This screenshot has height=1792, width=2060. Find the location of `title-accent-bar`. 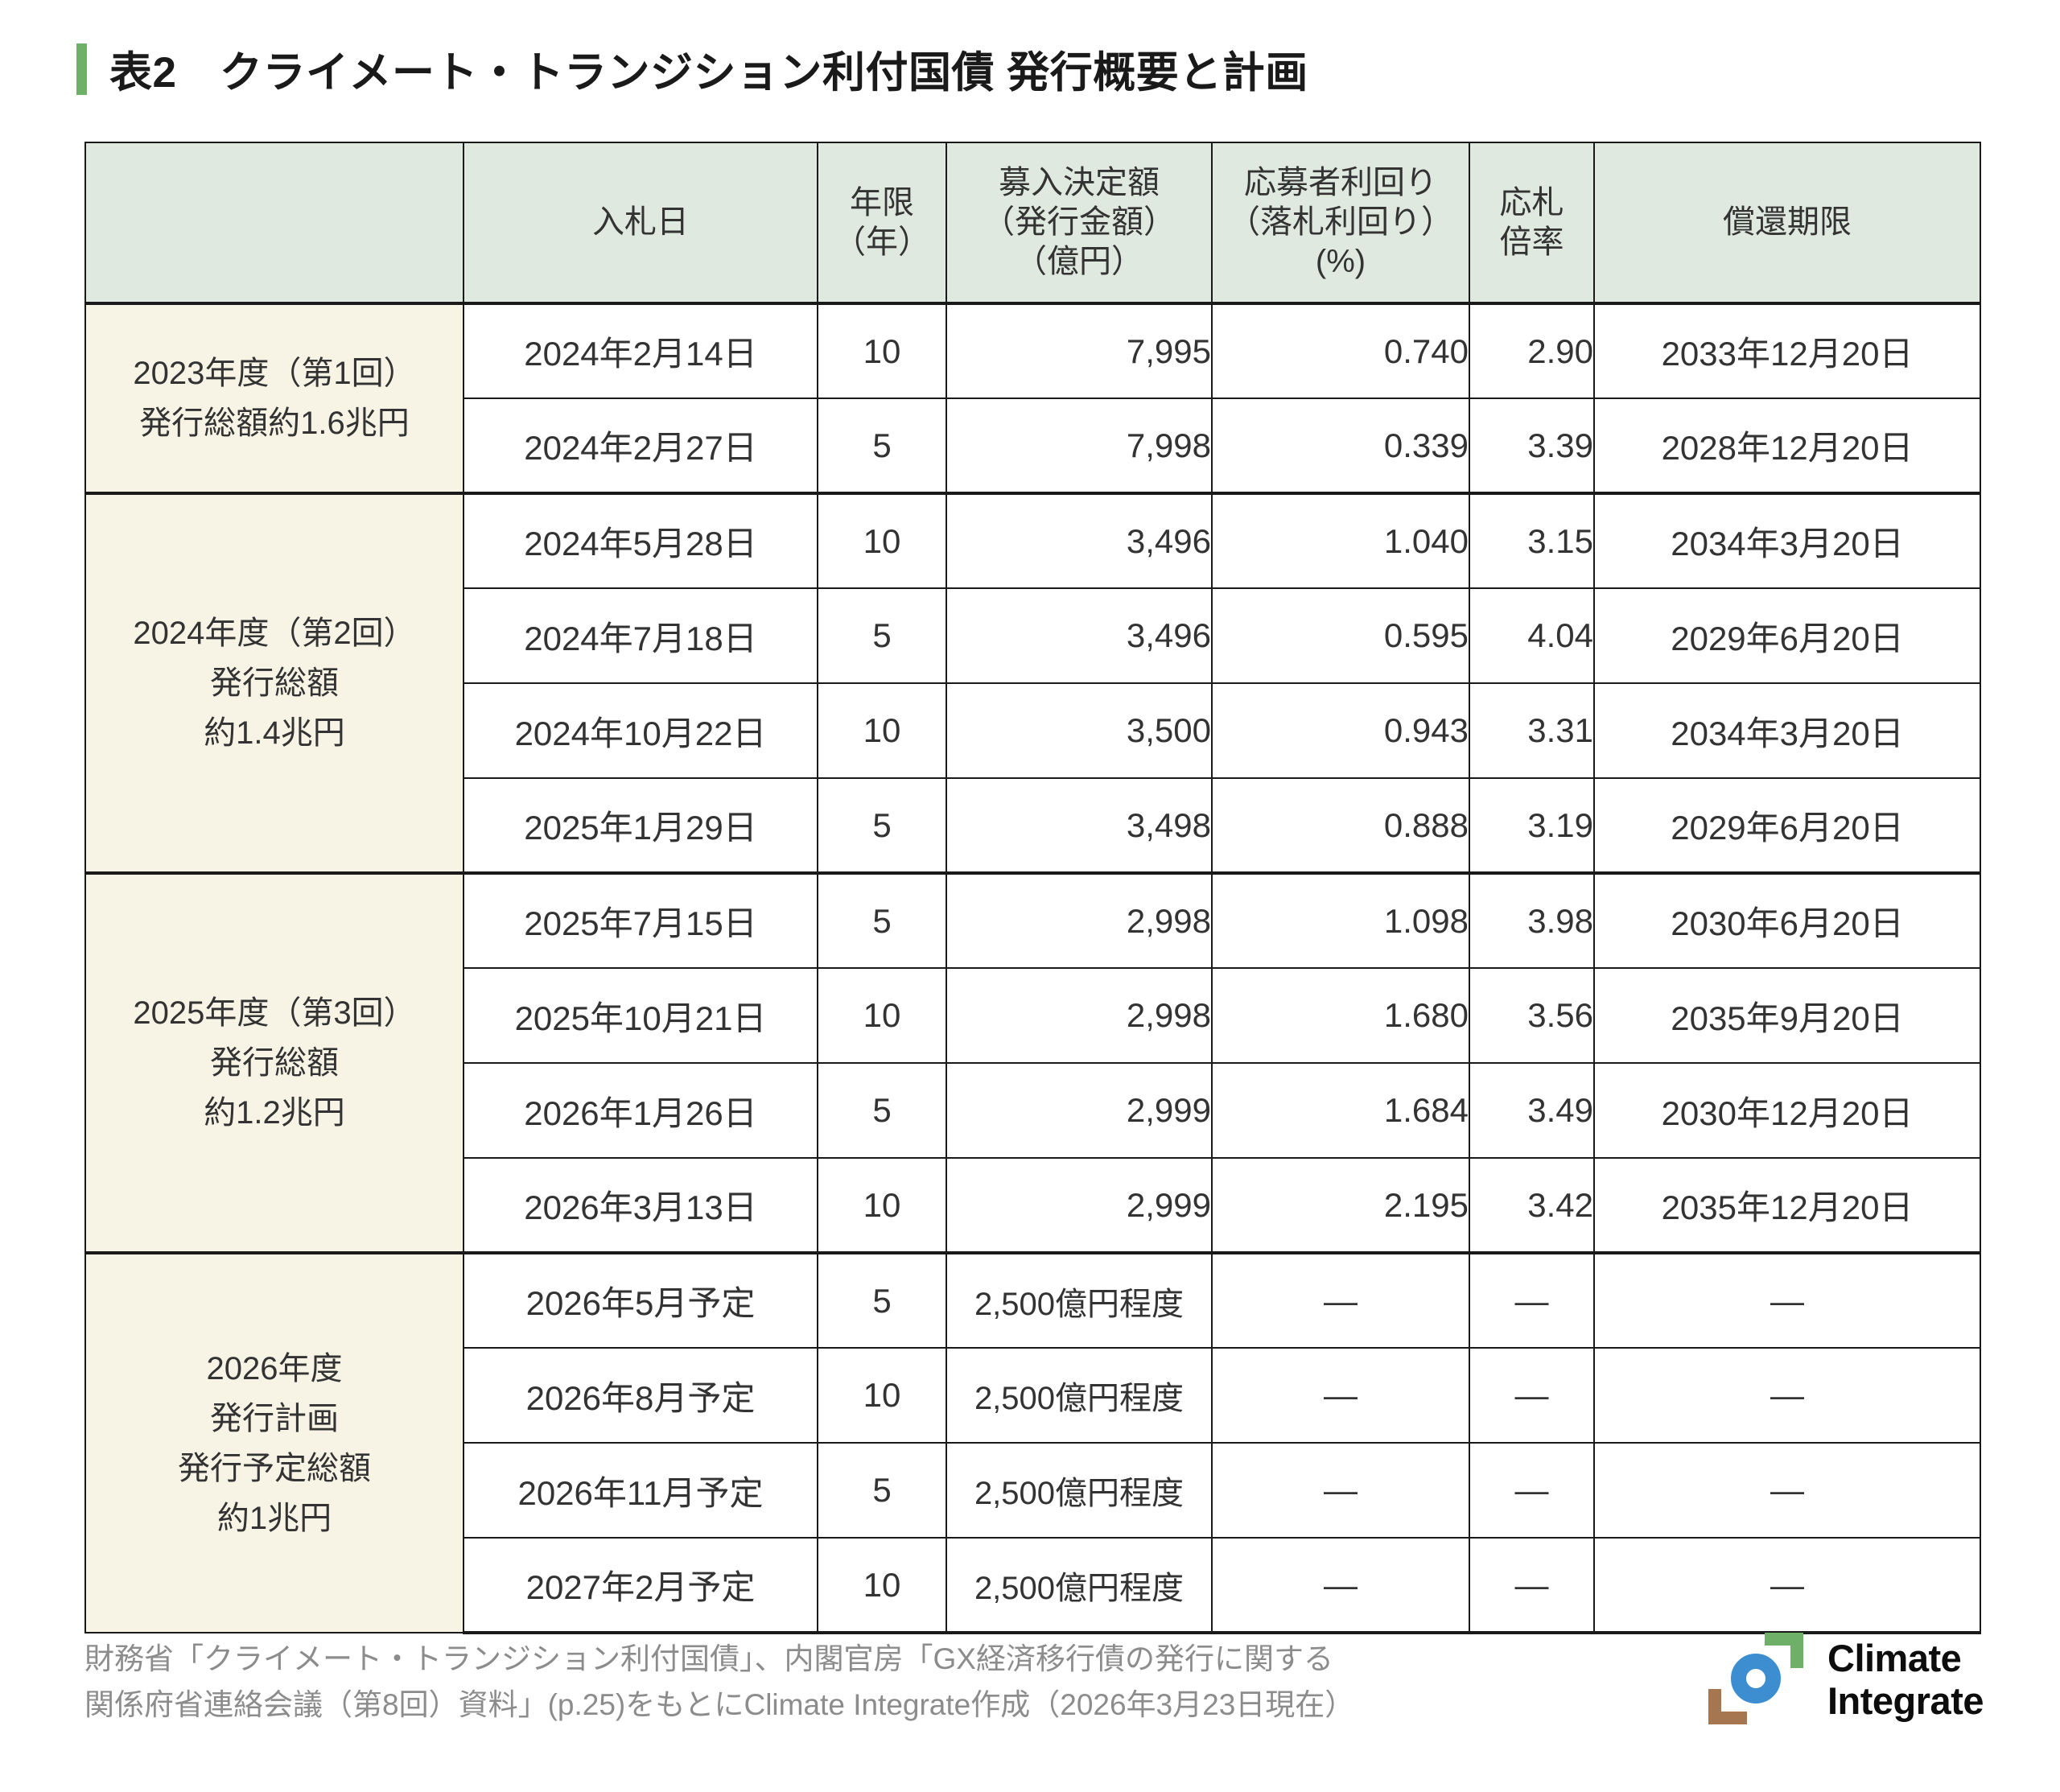

title-accent-bar is located at coordinates (81, 69).